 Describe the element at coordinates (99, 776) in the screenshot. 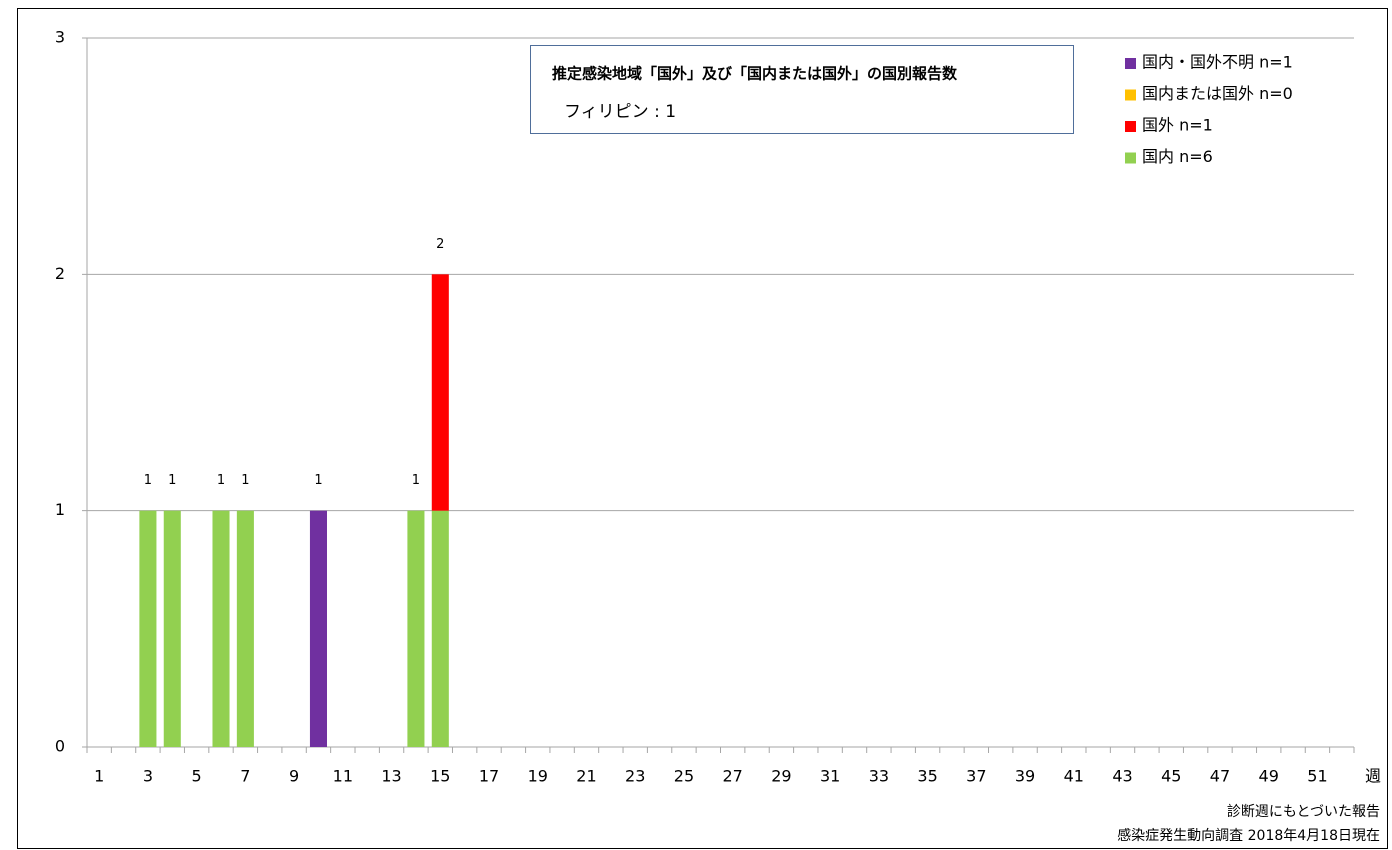

I see `x-tick-label: 1` at that location.